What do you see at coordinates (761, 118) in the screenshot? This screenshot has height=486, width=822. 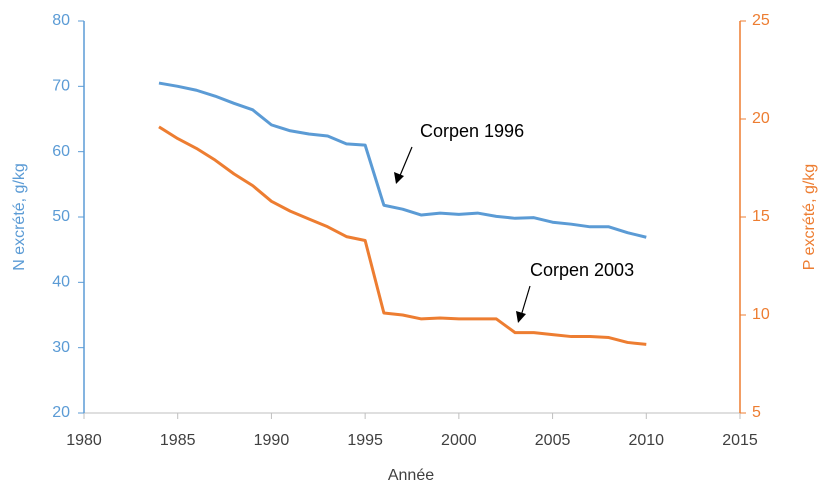 I see `y2-tick-label: 20` at bounding box center [761, 118].